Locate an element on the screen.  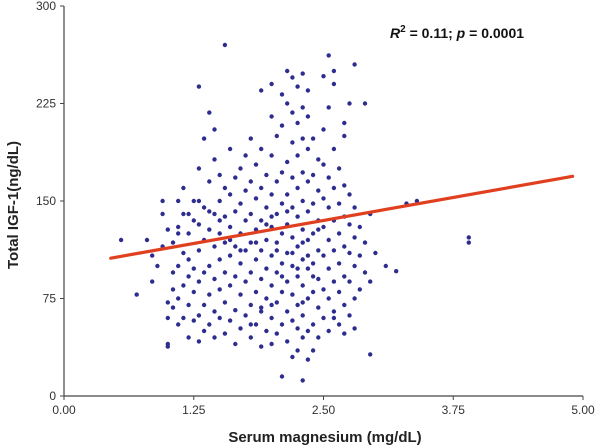
y-tick-label: 150 is located at coordinates (46, 201).